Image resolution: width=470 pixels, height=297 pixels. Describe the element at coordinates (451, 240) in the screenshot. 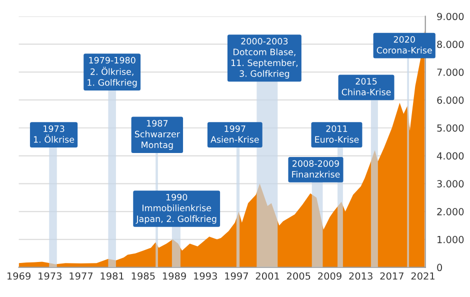

I see `y-tick-label: 1.000` at that location.